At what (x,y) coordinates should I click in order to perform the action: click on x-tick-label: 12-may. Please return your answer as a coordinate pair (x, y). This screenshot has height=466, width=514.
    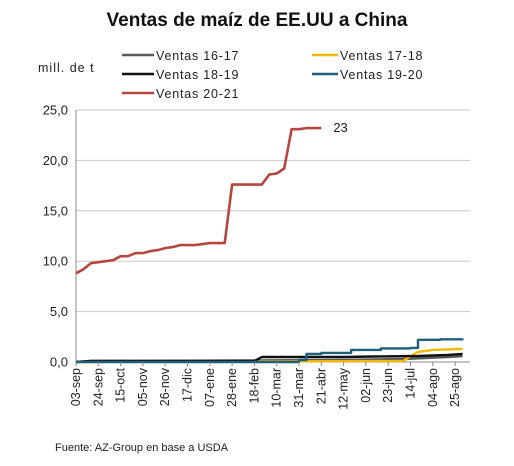
    Looking at the image, I should click on (344, 388).